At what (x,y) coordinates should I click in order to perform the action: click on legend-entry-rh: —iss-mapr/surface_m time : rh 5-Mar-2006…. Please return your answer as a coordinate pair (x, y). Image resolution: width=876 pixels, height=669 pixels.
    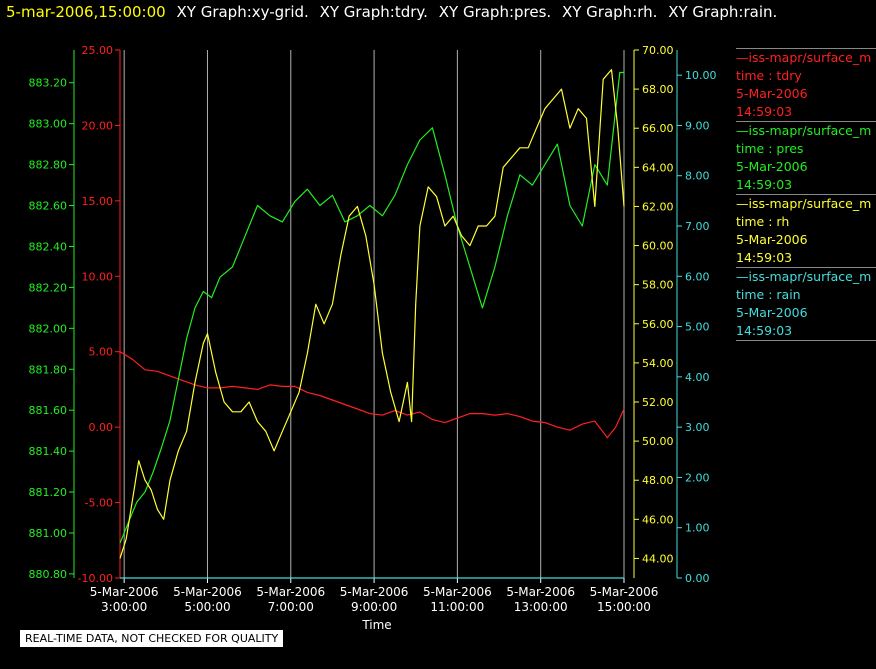
    Looking at the image, I should click on (806, 230).